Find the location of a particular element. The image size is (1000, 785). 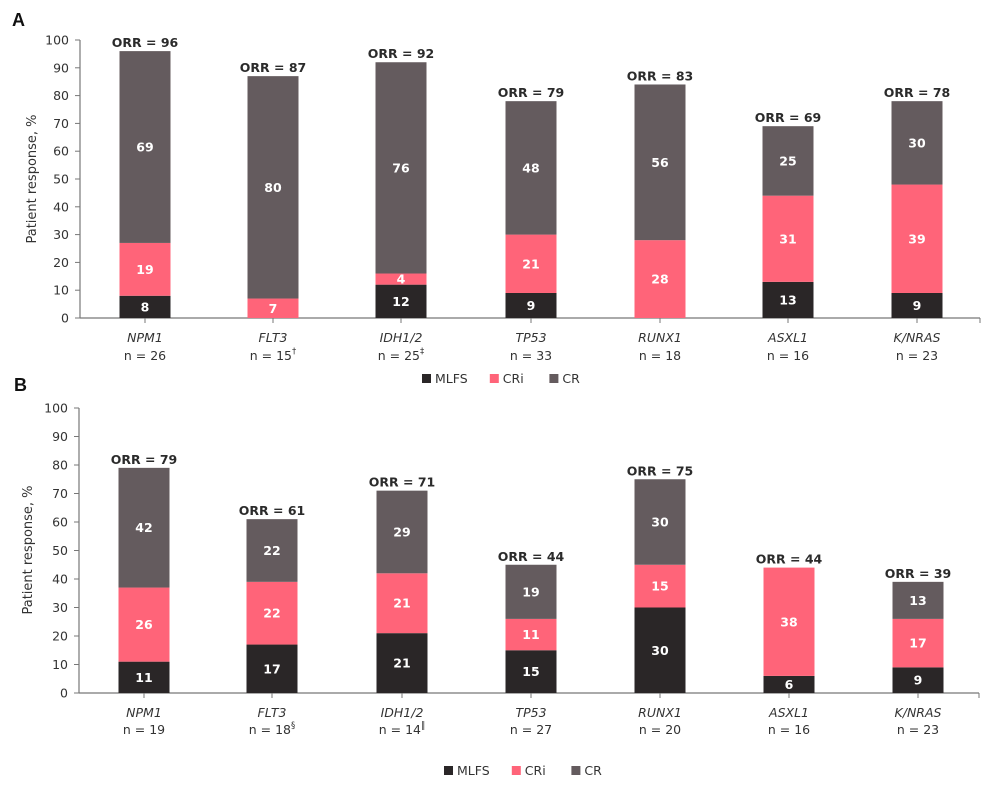

n-count: n = 33 is located at coordinates (531, 355).